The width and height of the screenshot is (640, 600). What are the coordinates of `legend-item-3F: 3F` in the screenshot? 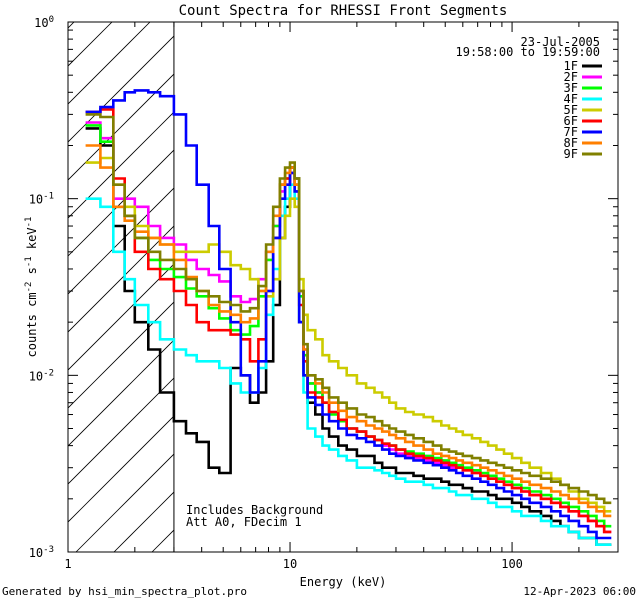 It's located at (583, 88).